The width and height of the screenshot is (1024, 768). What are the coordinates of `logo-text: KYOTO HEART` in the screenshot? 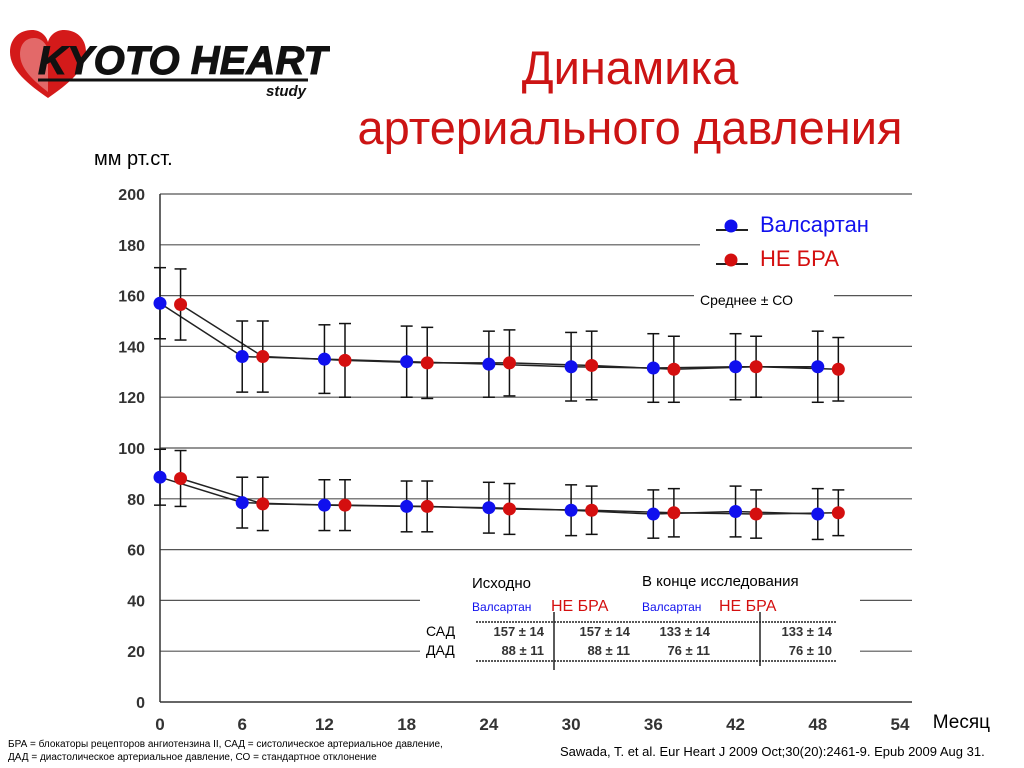 It's located at (184, 61).